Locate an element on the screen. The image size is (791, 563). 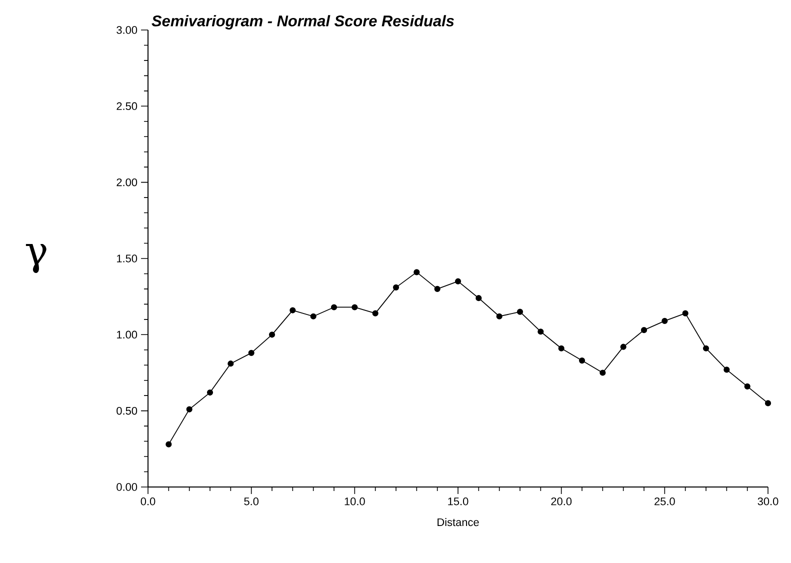
y-tick-label: 1.50 is located at coordinates (127, 258).